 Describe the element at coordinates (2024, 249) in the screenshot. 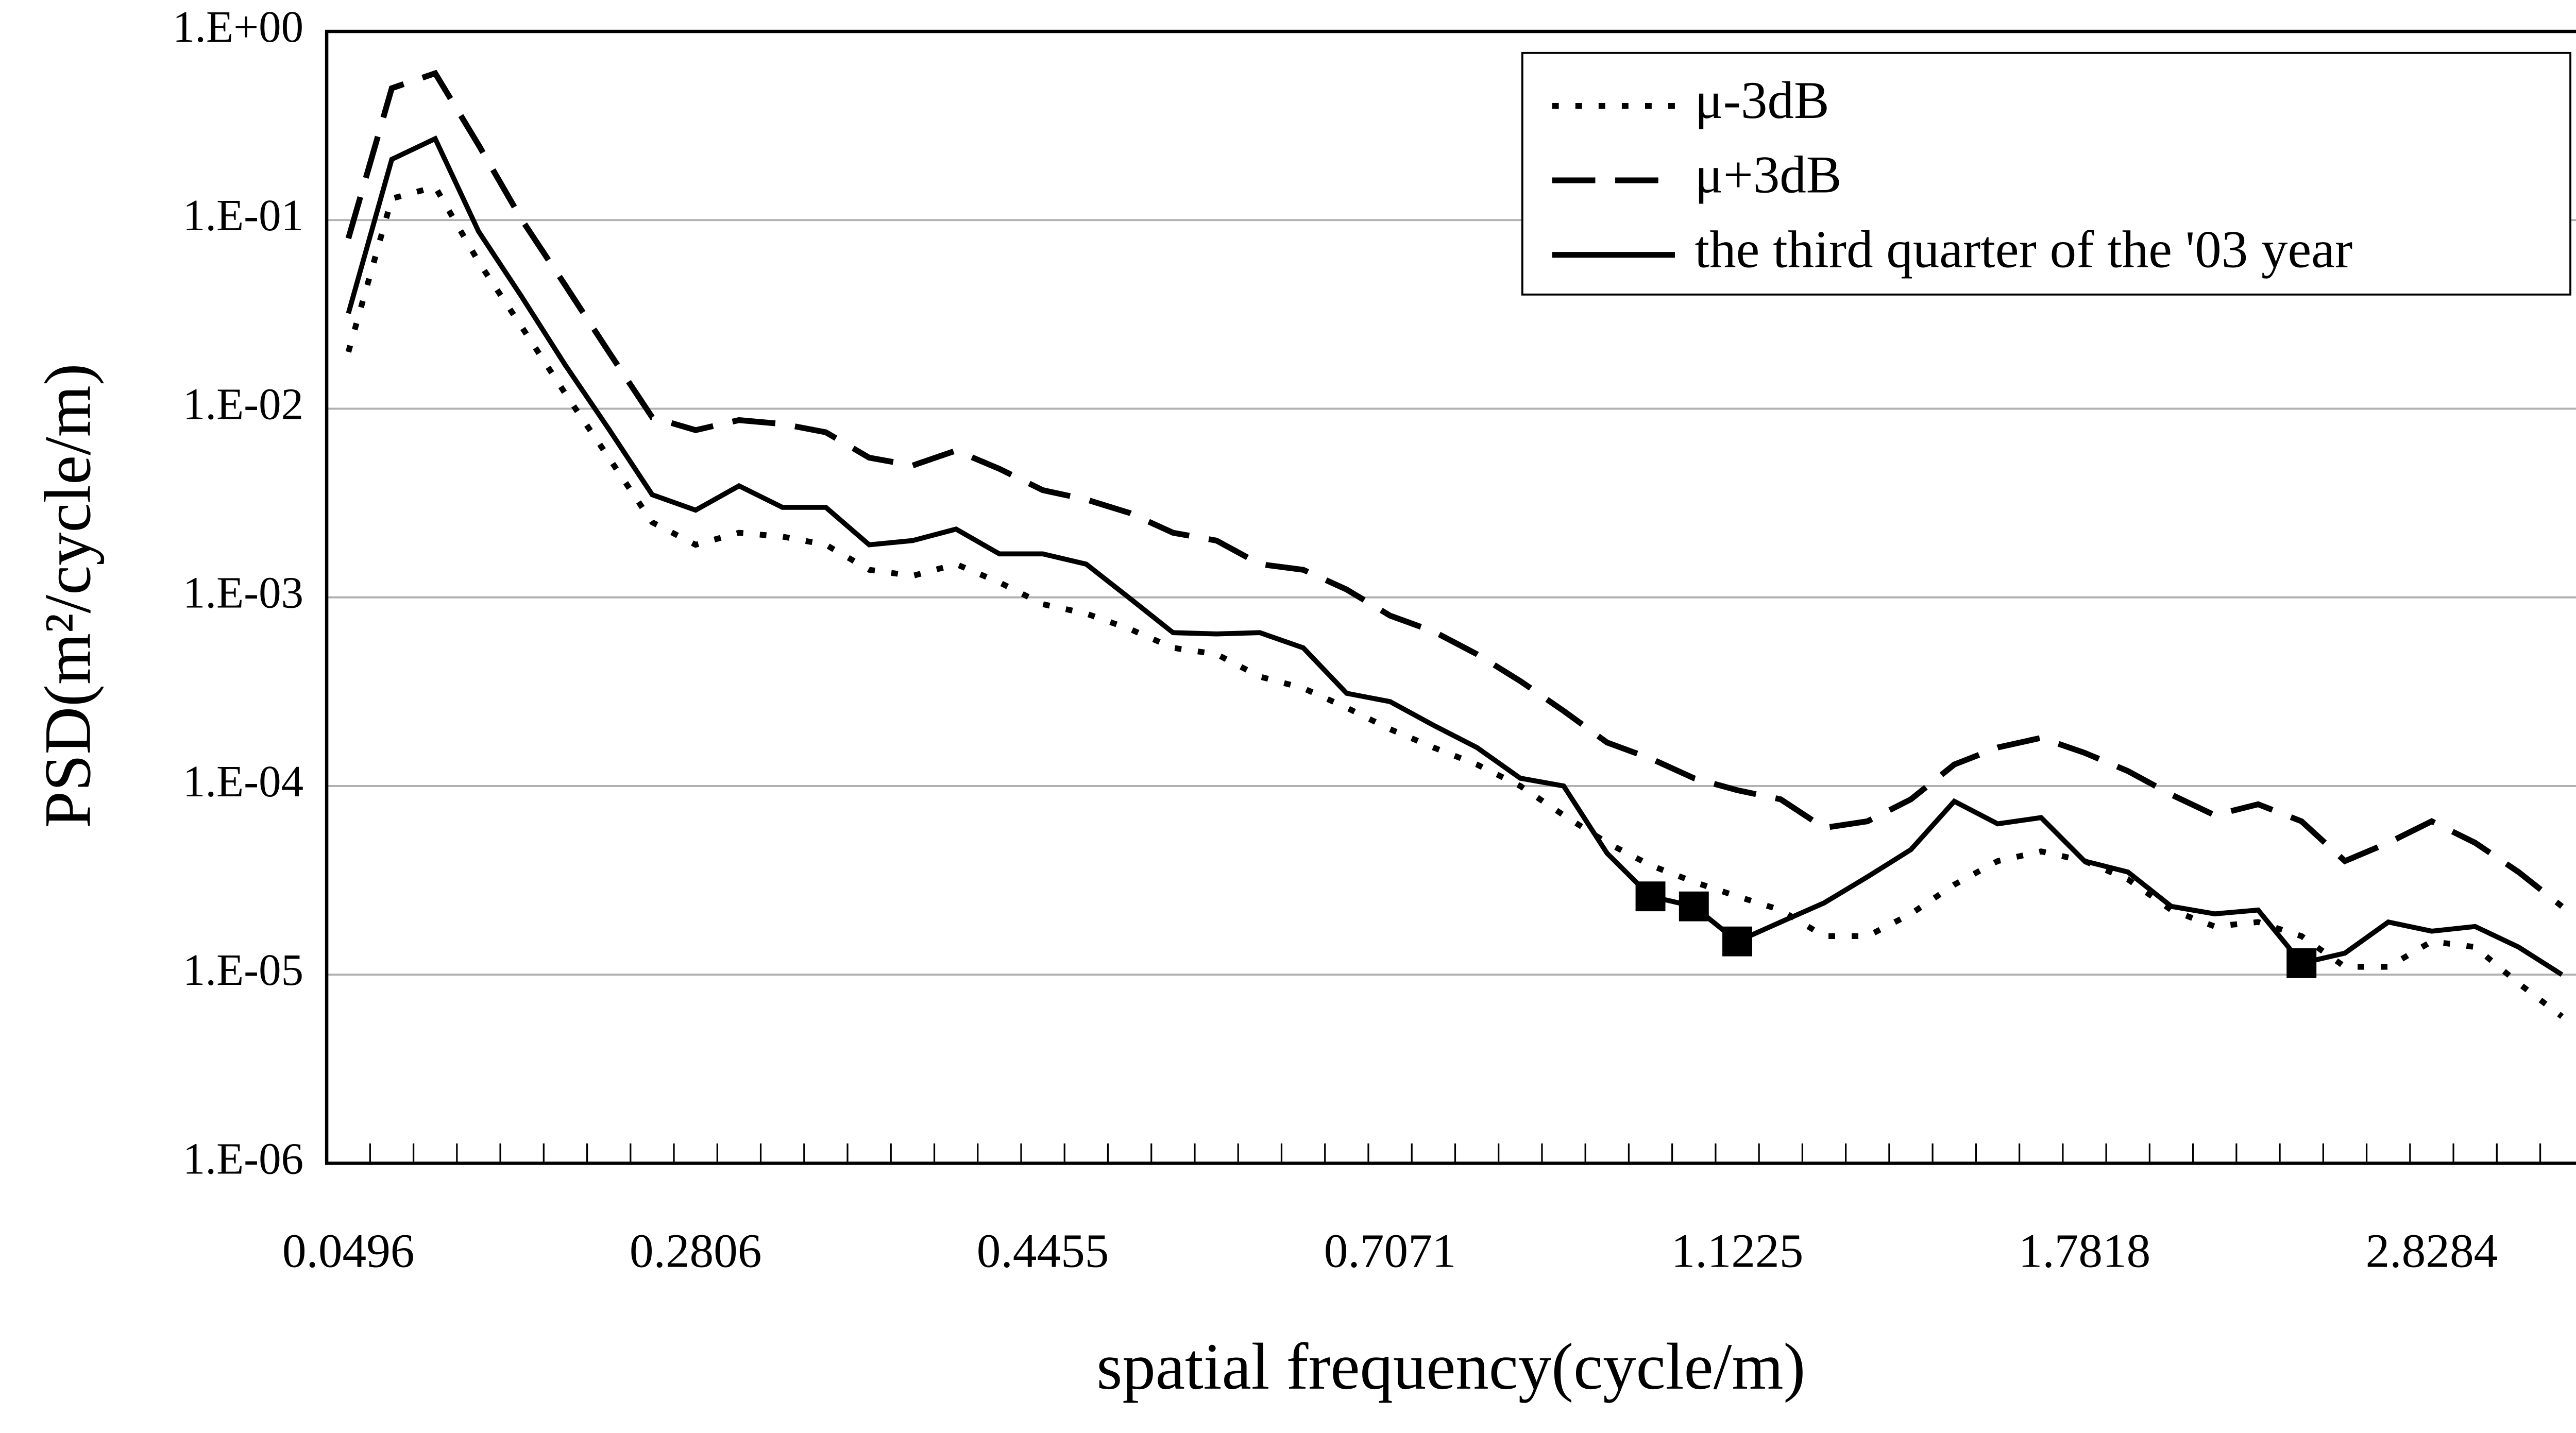

I see `legend-label: the third quarter of the '03 year` at that location.